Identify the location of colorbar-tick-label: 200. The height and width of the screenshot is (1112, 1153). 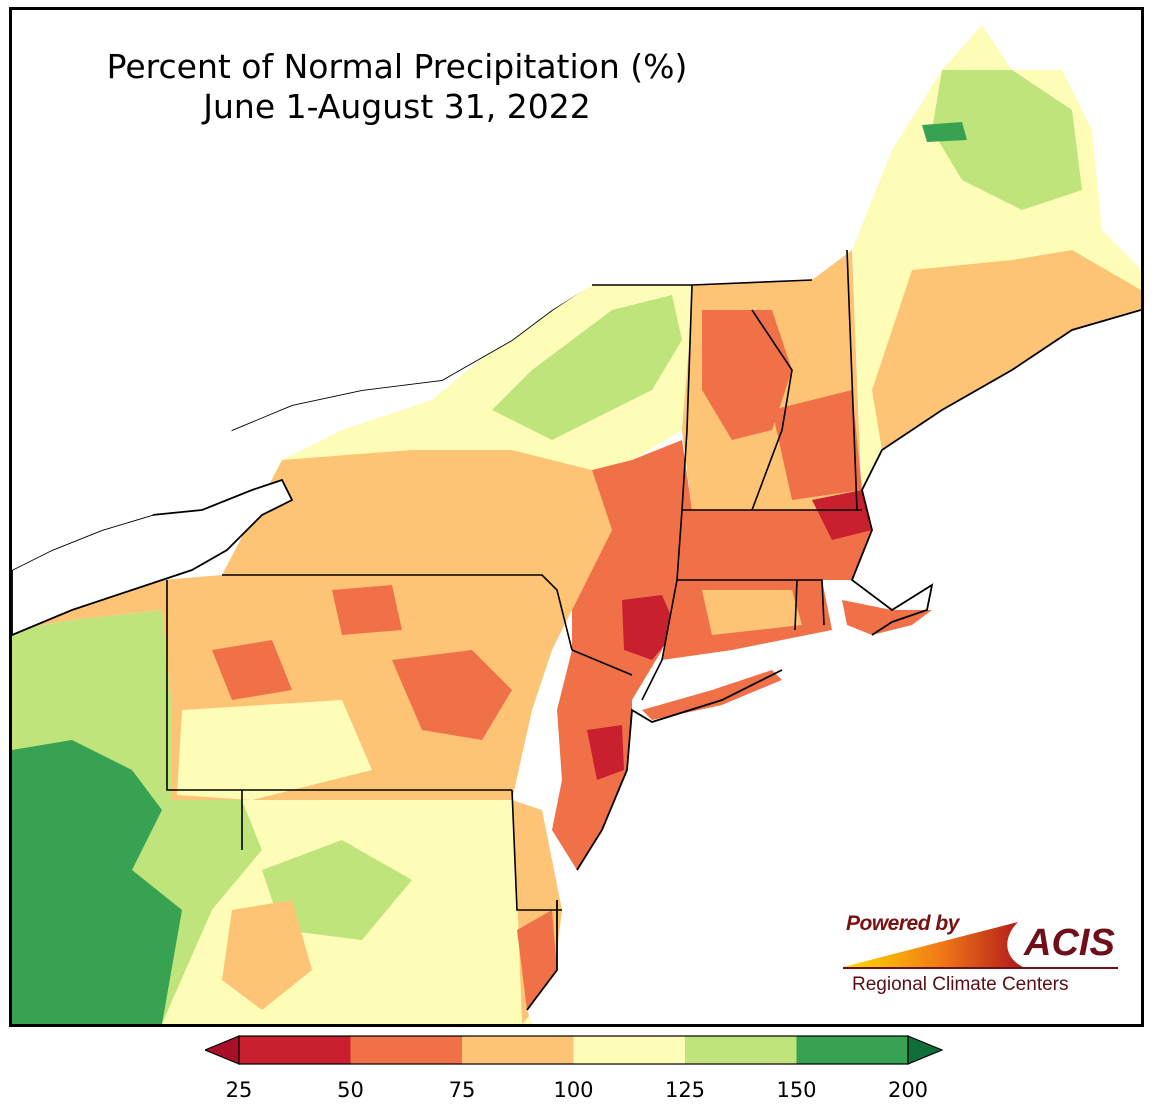
(908, 1090).